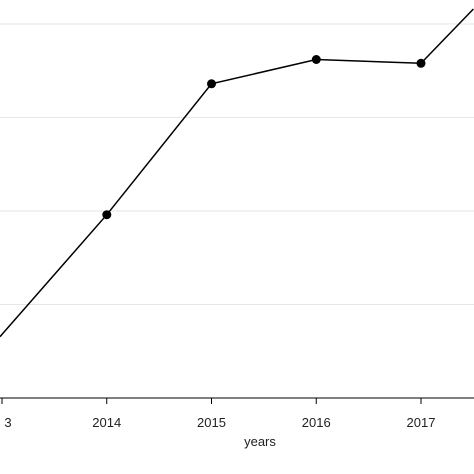  What do you see at coordinates (218, 414) in the screenshot?
I see `x-axis-ticks: 3 2014 2015 2016 2017` at bounding box center [218, 414].